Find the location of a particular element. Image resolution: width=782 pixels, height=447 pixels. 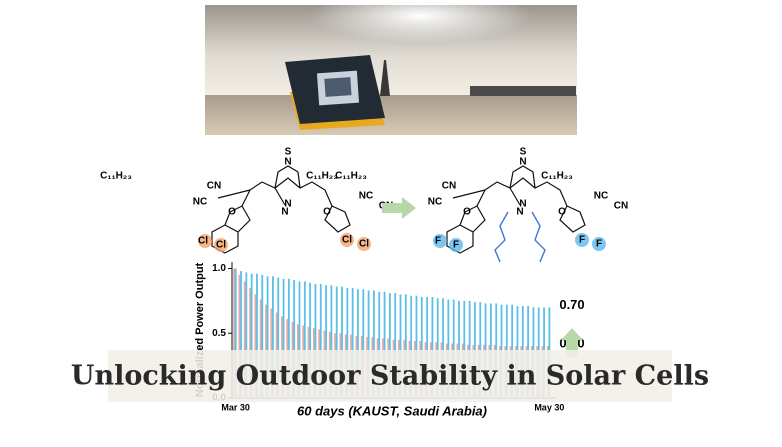

x-axis-label: 60 days (KAUST, Saudi Arabia) is located at coordinates (392, 410).